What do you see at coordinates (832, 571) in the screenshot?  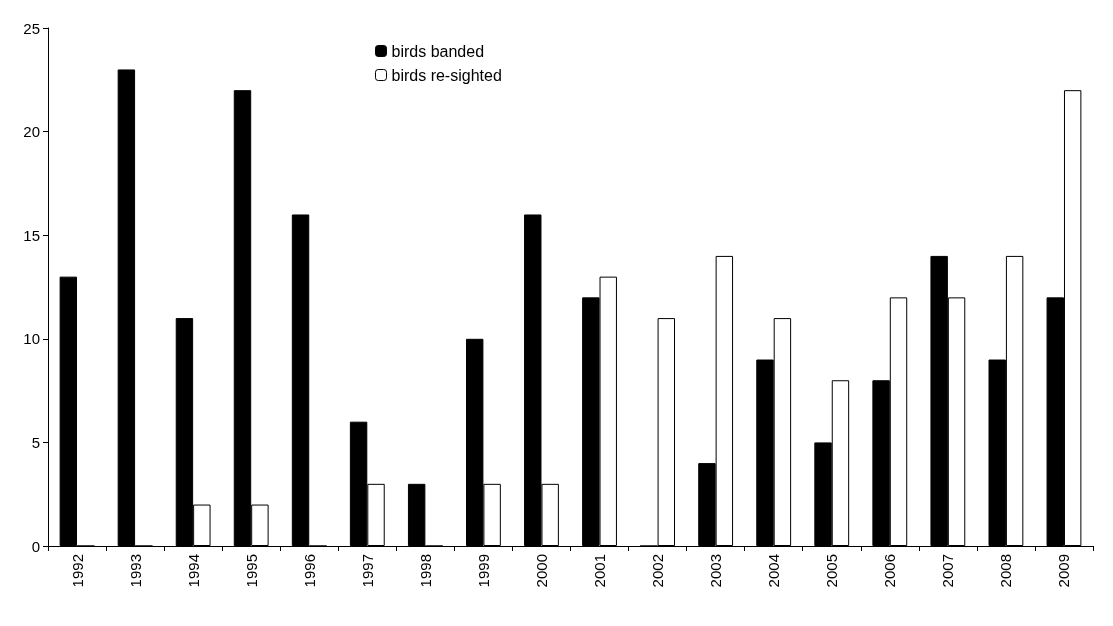 I see `x-tick-label: 2005` at bounding box center [832, 571].